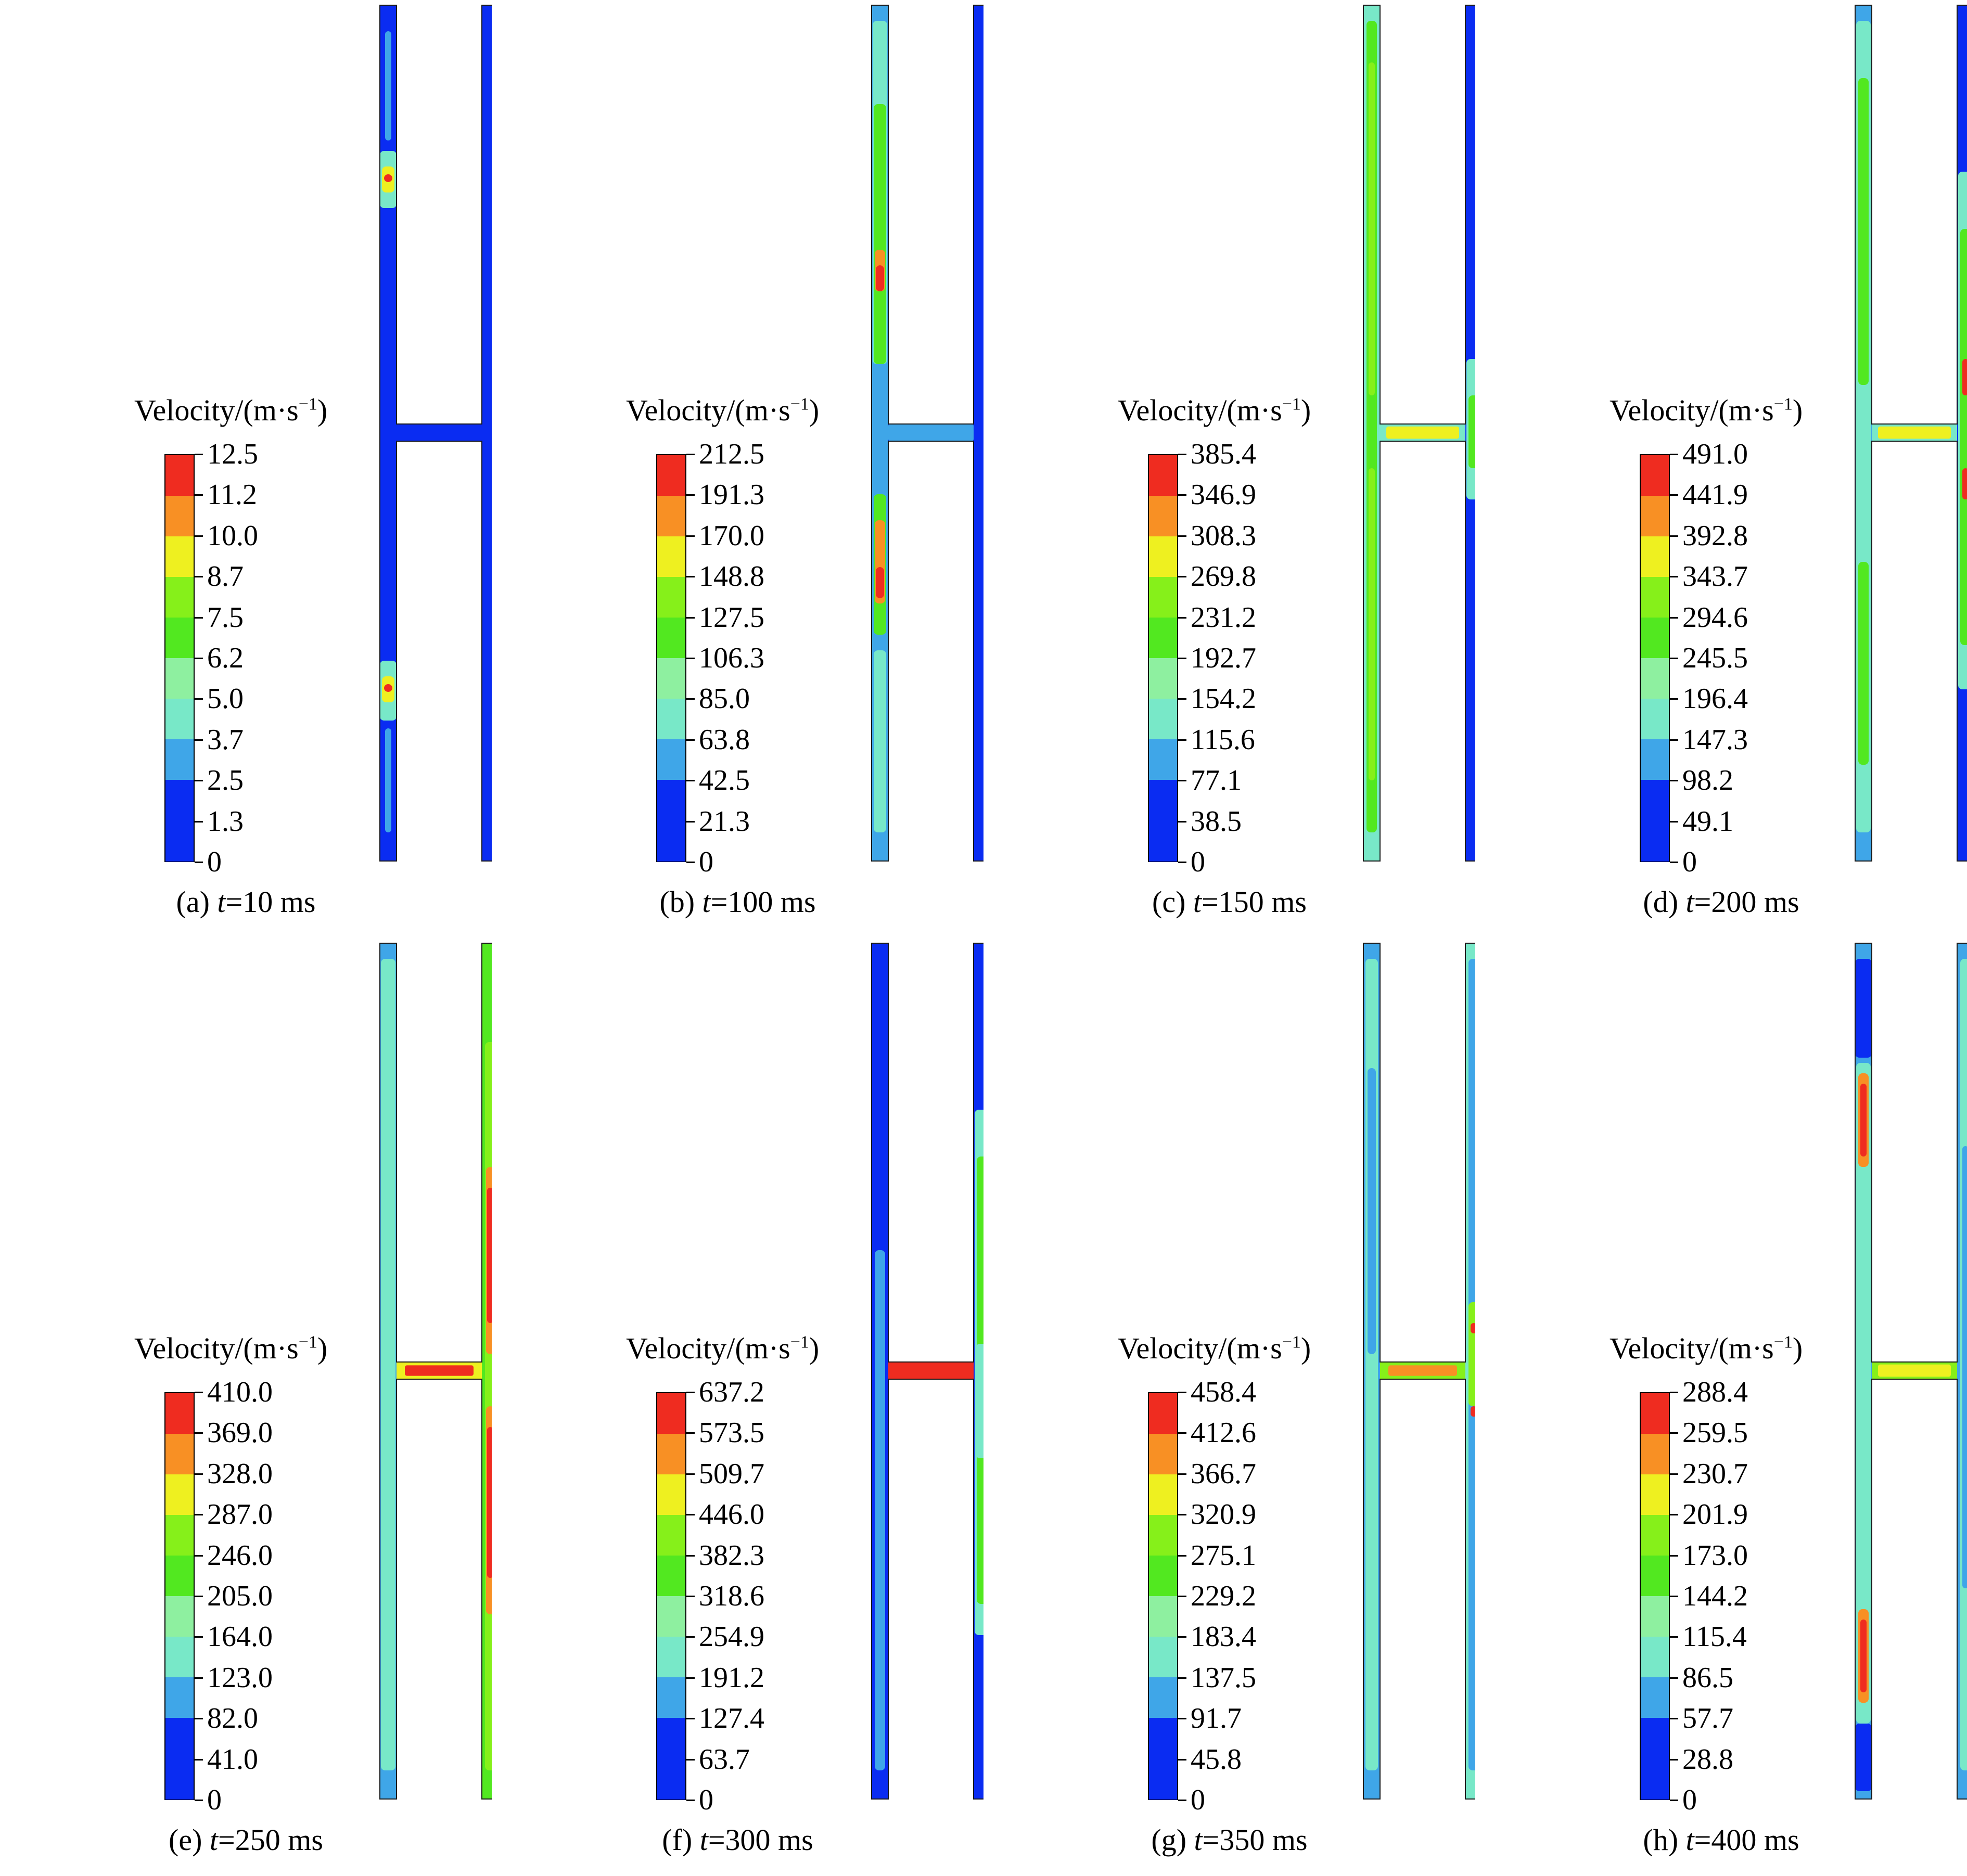 Image resolution: width=1967 pixels, height=1876 pixels. I want to click on colorbar-tick-label: 343.7, so click(1715, 576).